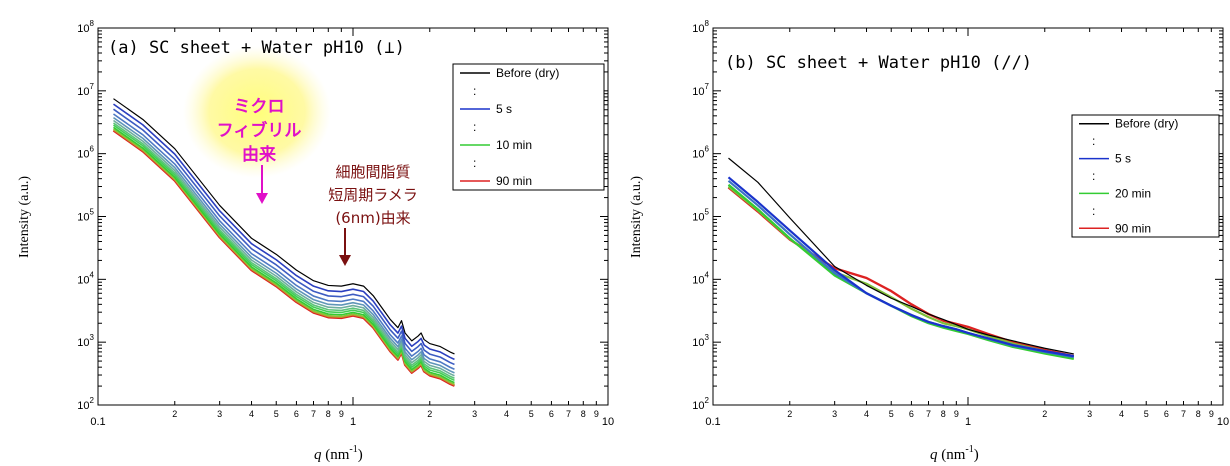 This screenshot has width=1230, height=466. What do you see at coordinates (1146, 124) in the screenshot?
I see `legend-label: Before (dry)` at bounding box center [1146, 124].